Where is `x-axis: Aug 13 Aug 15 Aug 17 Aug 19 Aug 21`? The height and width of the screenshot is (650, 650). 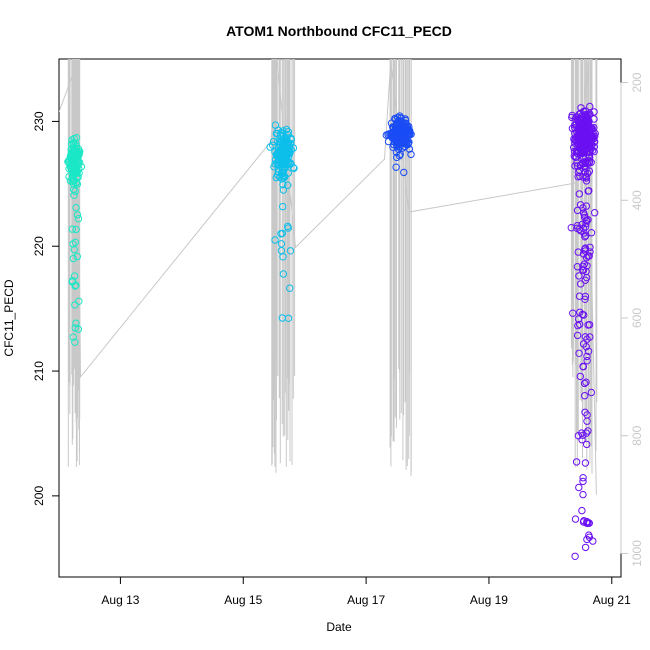 x-axis: Aug 13 Aug 15 Aug 17 Aug 19 Aug 21 is located at coordinates (366, 591).